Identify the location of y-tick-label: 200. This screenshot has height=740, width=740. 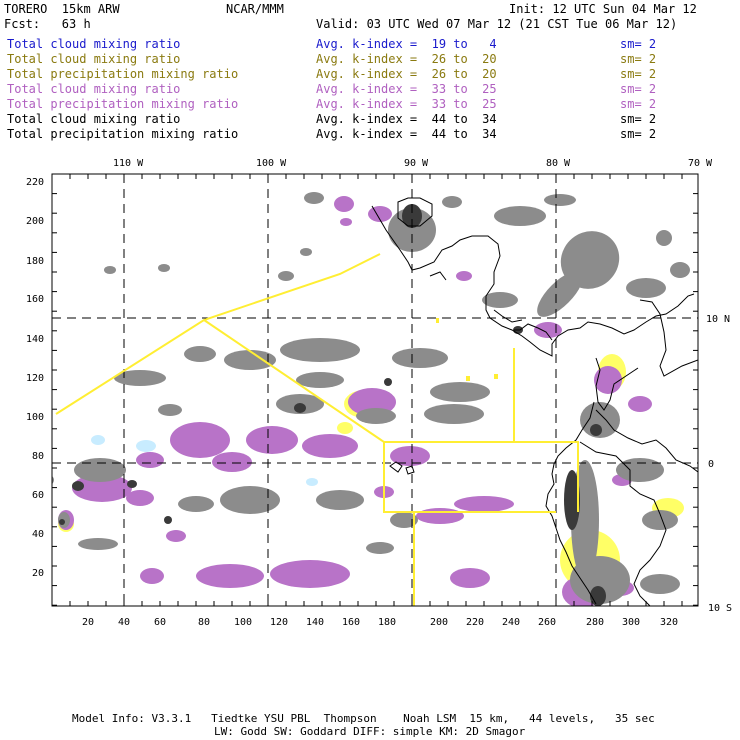
(35, 221).